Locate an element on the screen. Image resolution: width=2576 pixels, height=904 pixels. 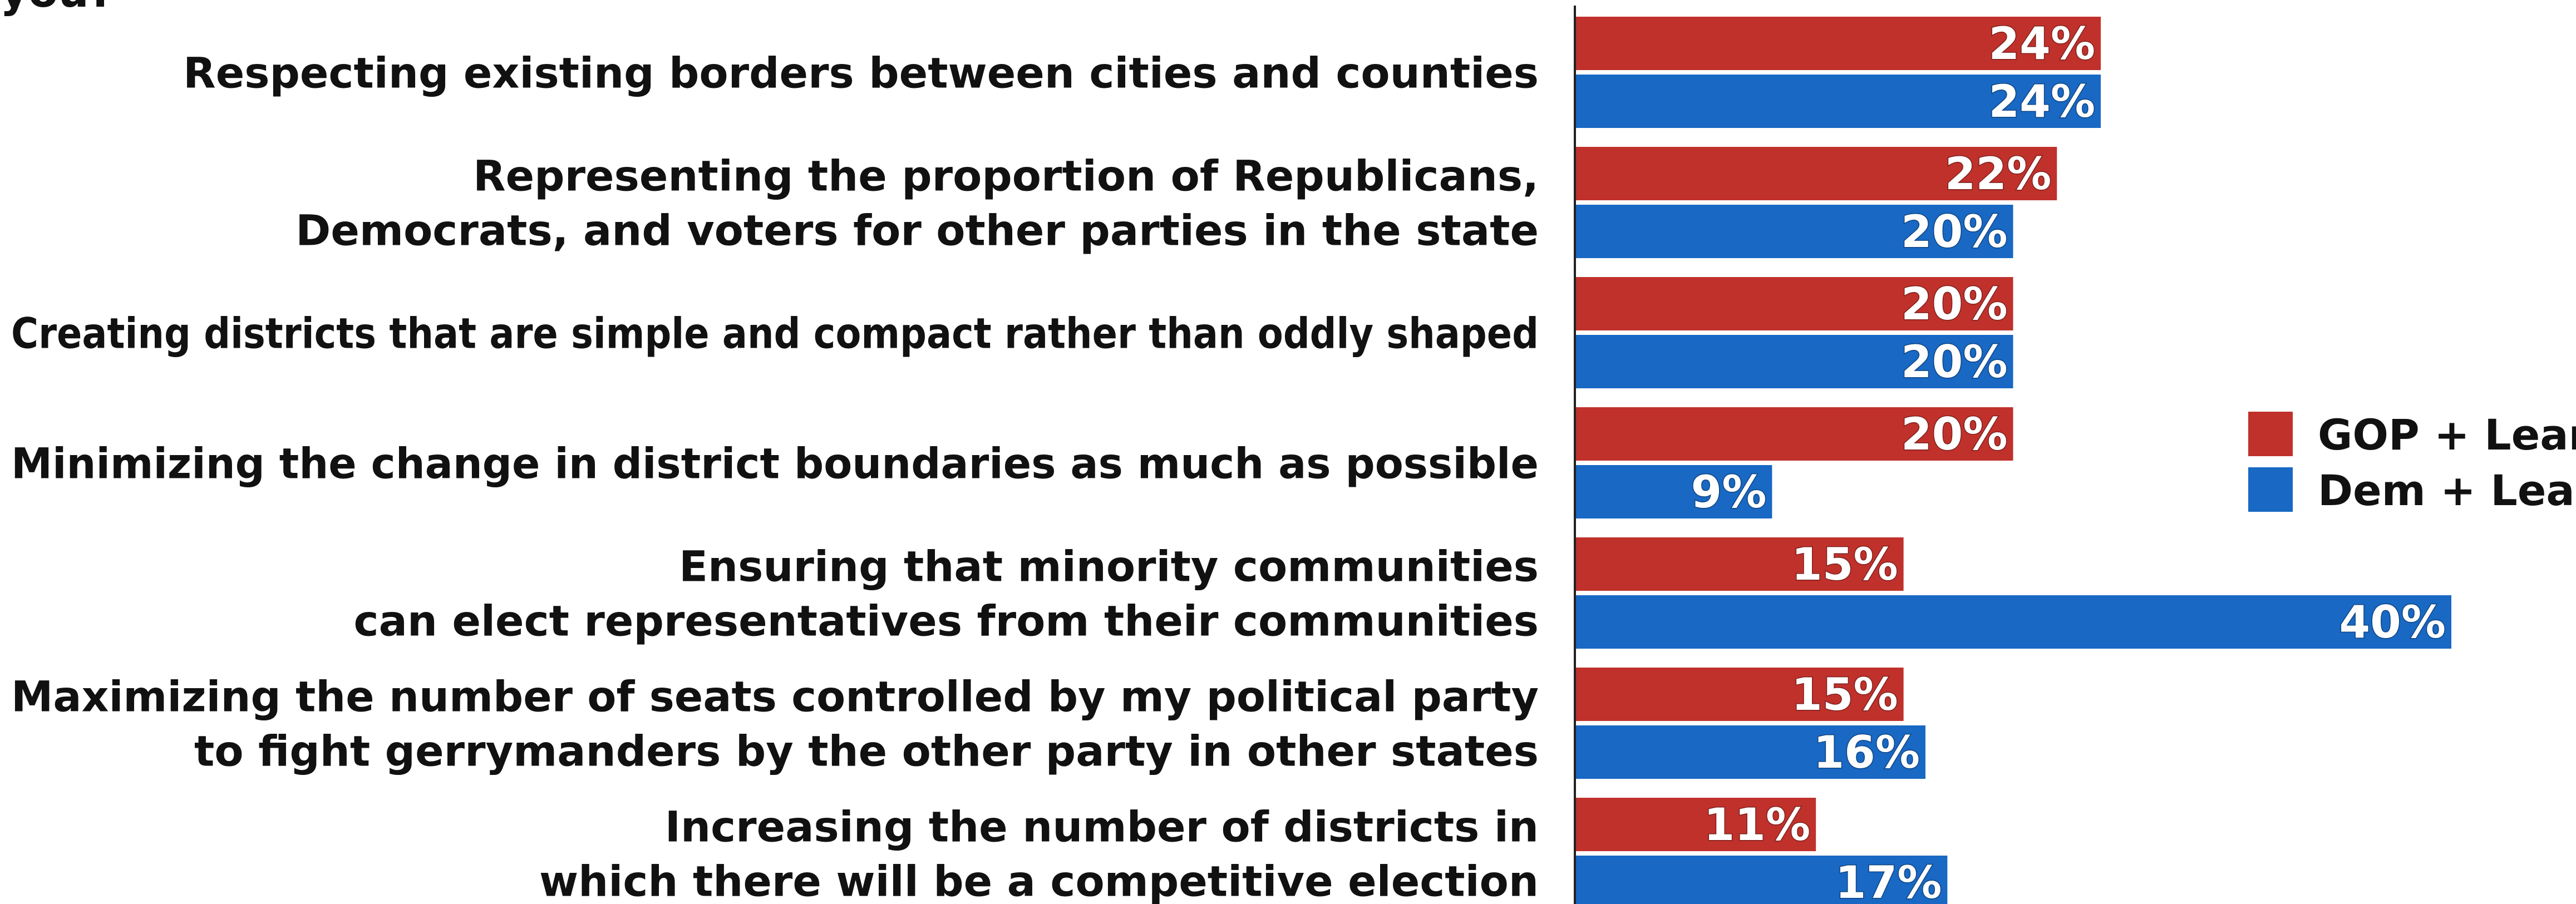
legend-label: Dem + Lean is located at coordinates (2447, 490).